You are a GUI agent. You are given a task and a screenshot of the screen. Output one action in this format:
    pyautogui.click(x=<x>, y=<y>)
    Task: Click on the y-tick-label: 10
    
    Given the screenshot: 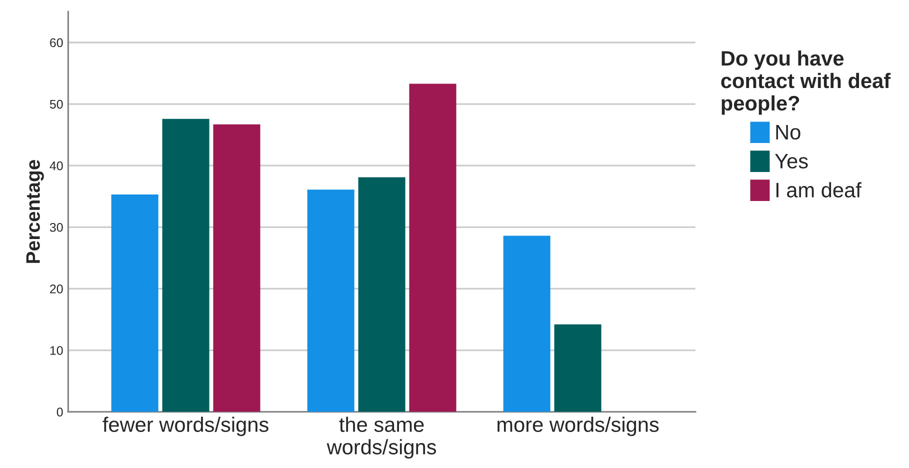 What is the action you would take?
    pyautogui.click(x=56, y=350)
    